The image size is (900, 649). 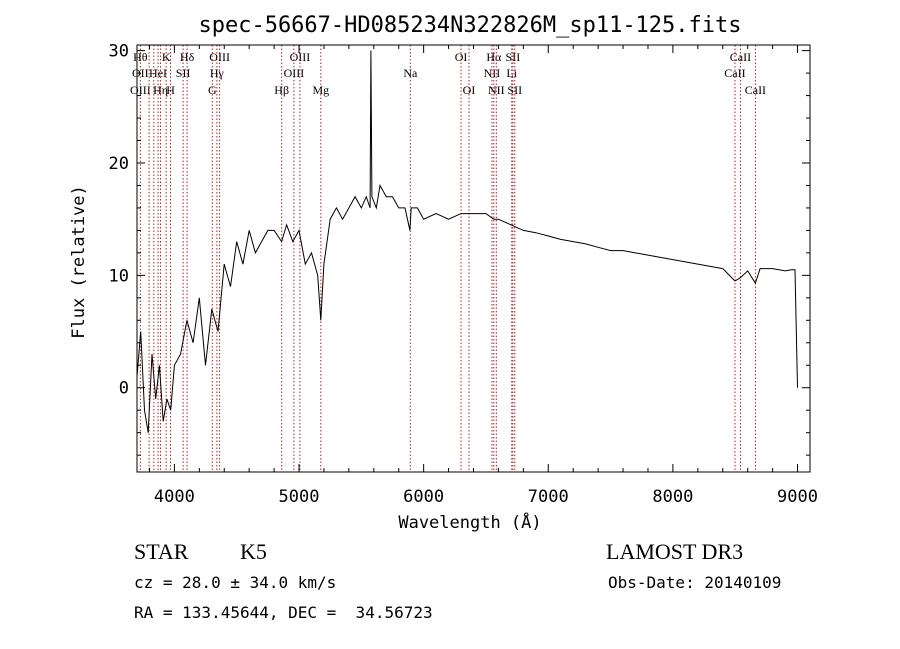 What do you see at coordinates (140, 57) in the screenshot?
I see `line-marker-label: Hθ` at bounding box center [140, 57].